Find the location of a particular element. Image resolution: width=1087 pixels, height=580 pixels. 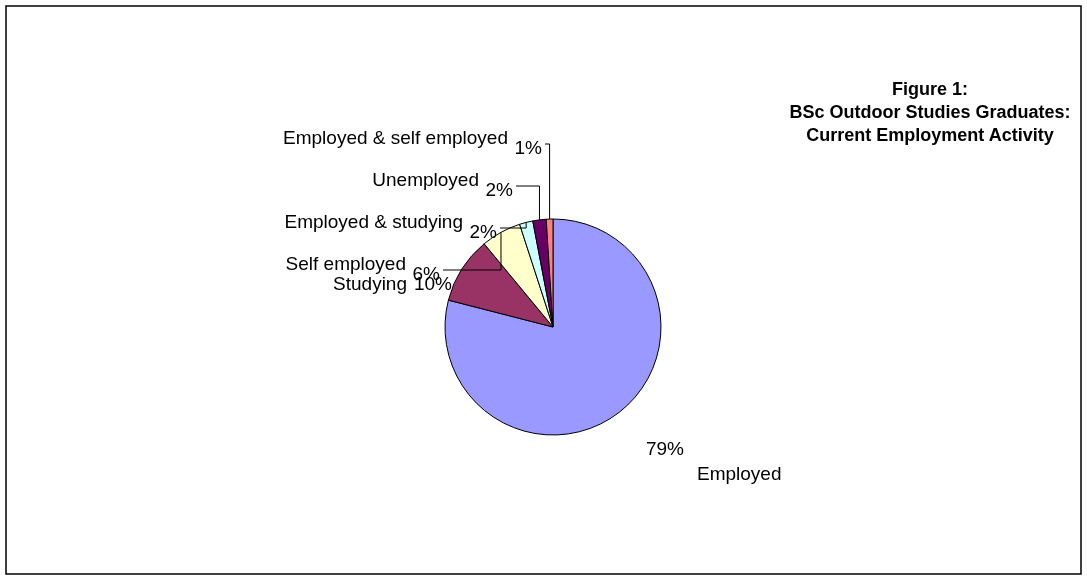

data-label: 1% is located at coordinates (528, 147).